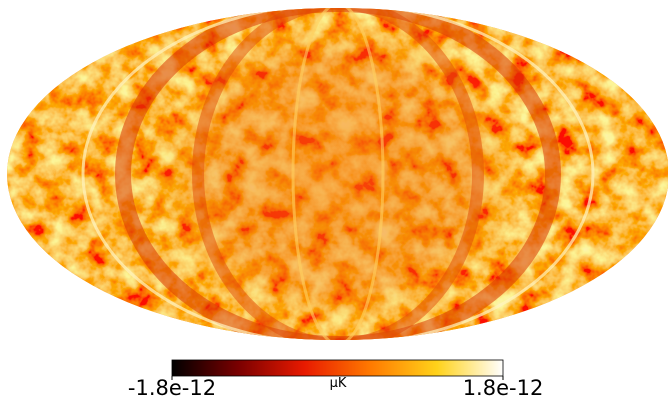  What do you see at coordinates (337, 368) in the screenshot?
I see `colorbar` at bounding box center [337, 368].